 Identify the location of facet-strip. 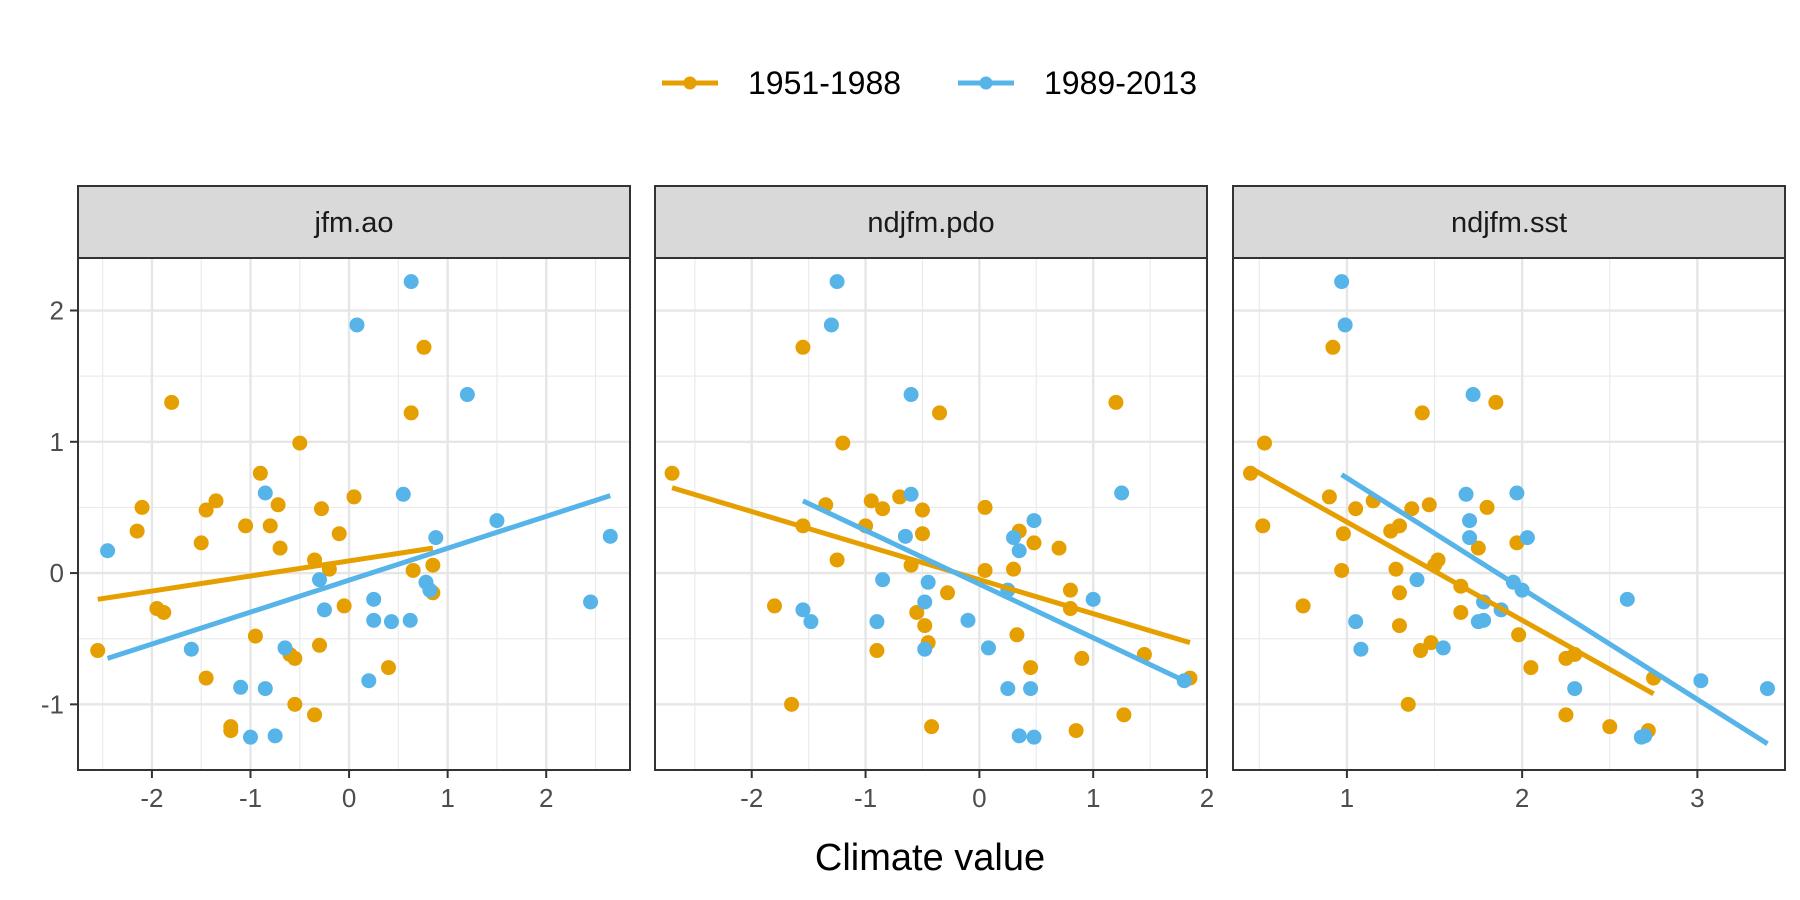
(931, 222).